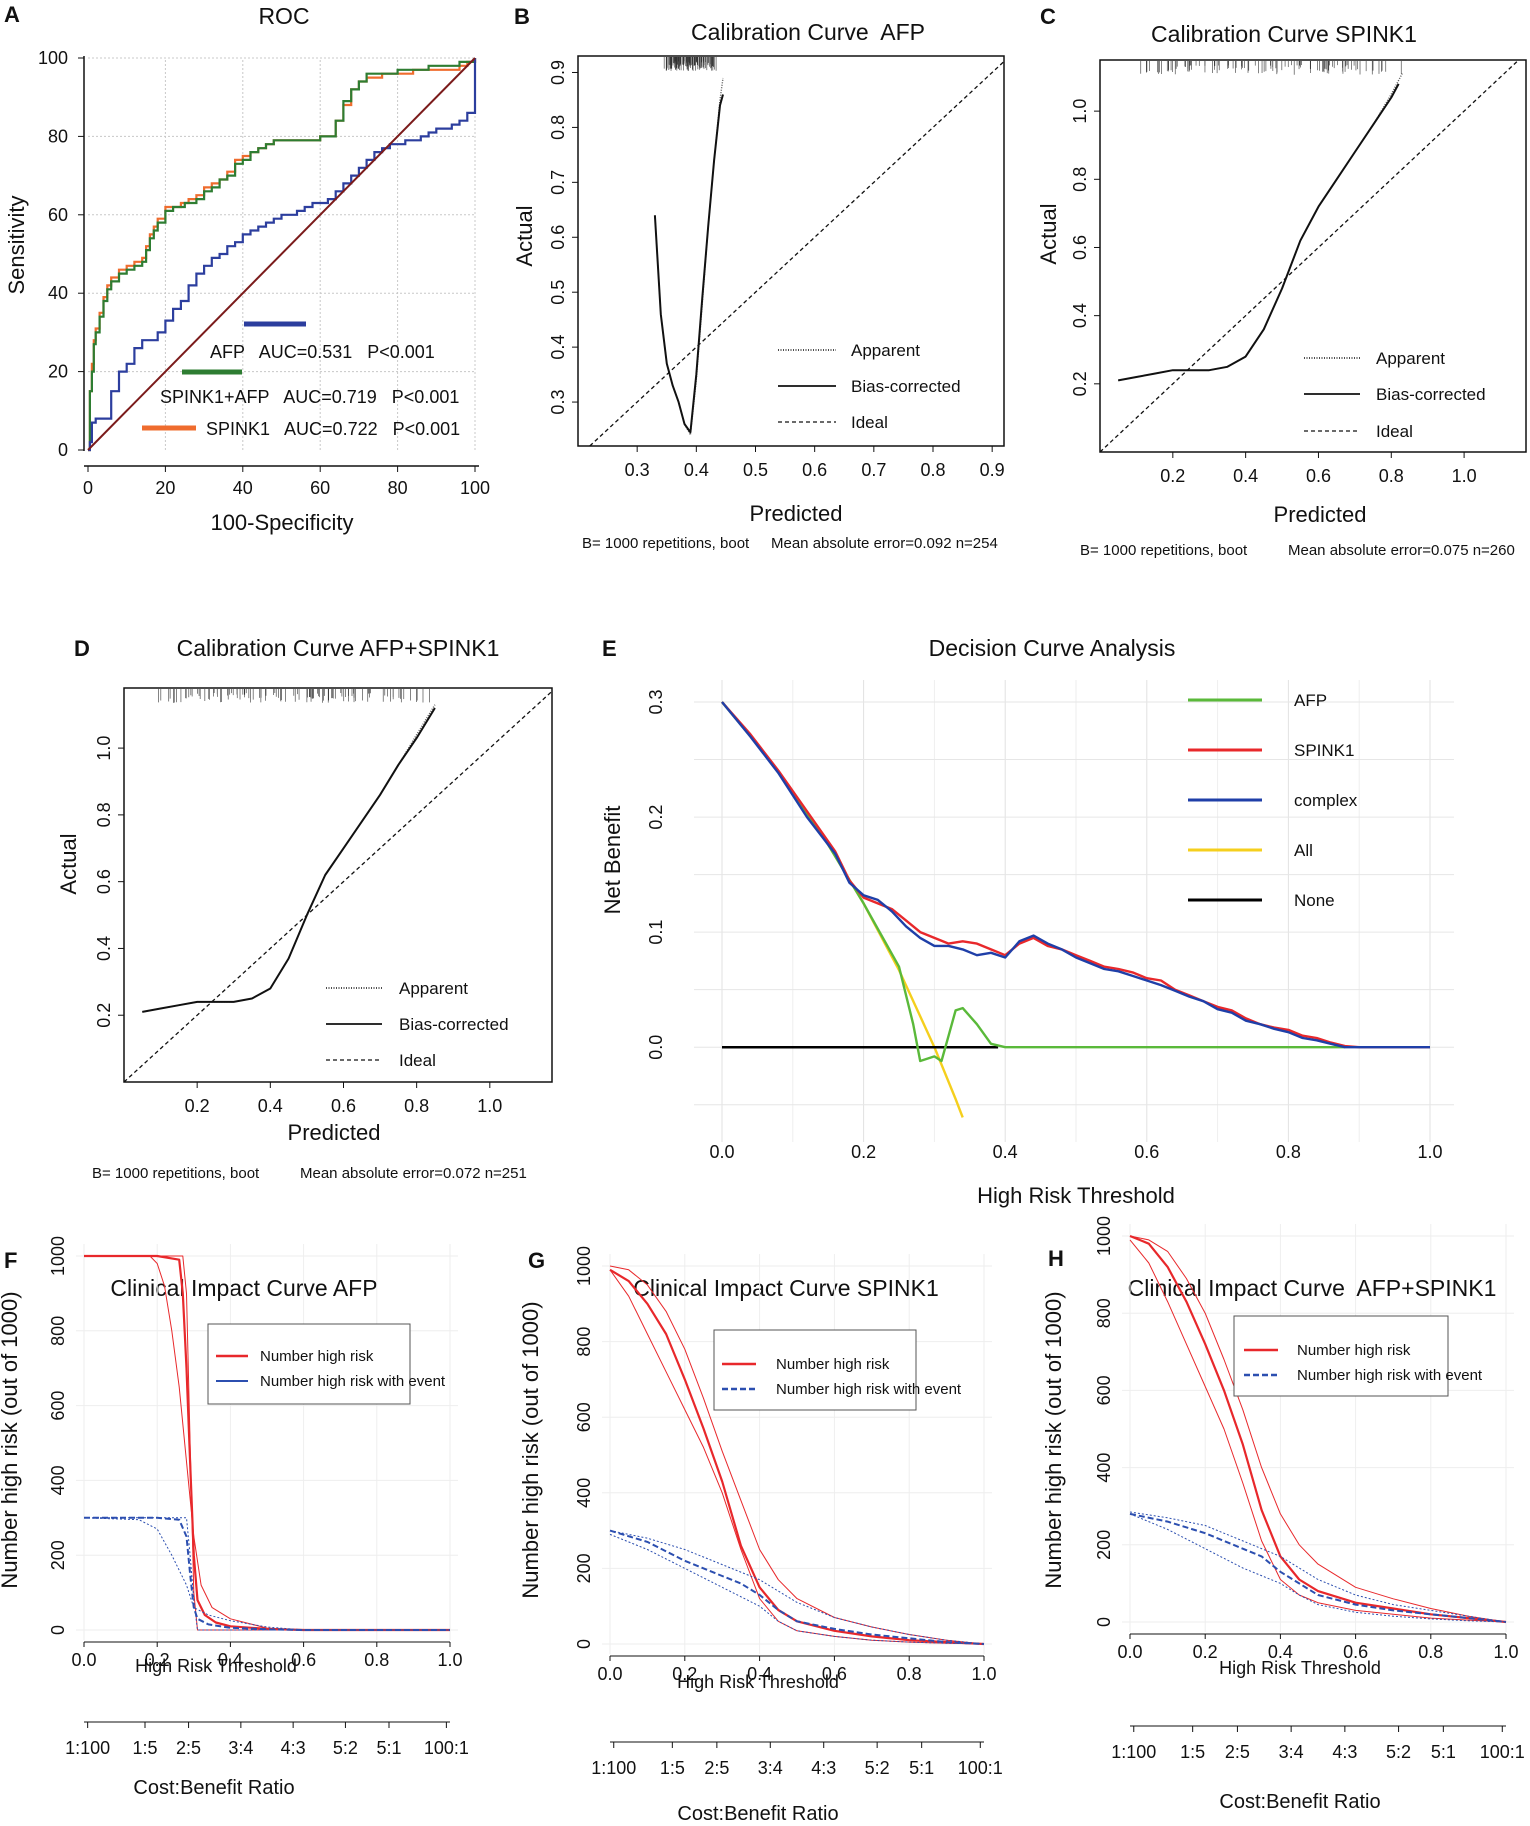  I want to click on panel-c-series, so click(1309, 256).